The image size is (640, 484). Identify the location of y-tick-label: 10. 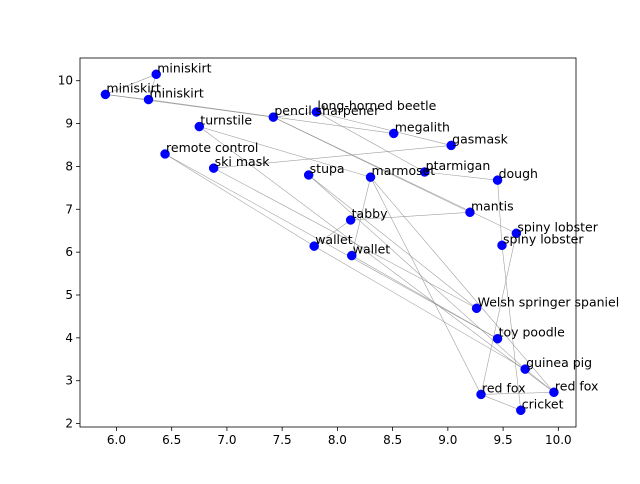
(65, 81).